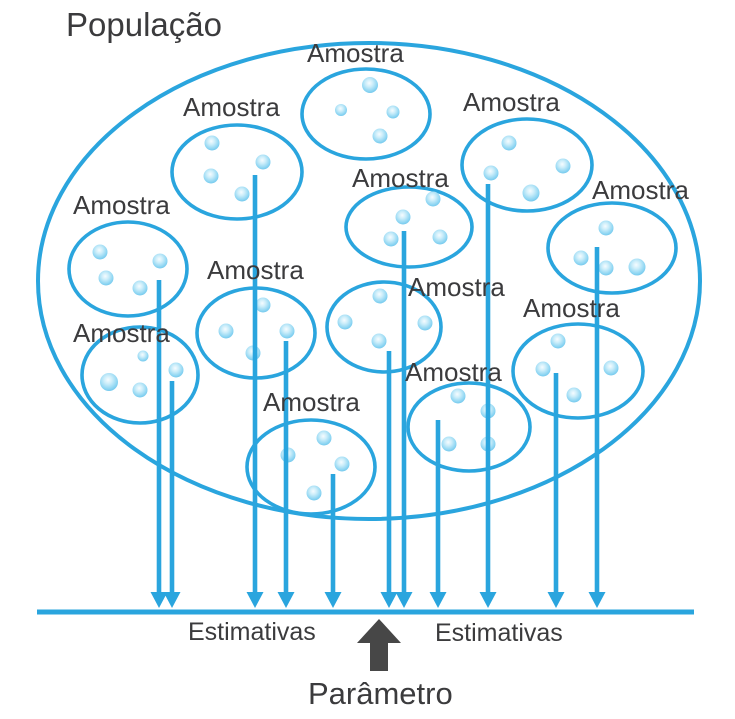 The height and width of the screenshot is (719, 735). Describe the element at coordinates (144, 24) in the screenshot. I see `population-label: População` at that location.